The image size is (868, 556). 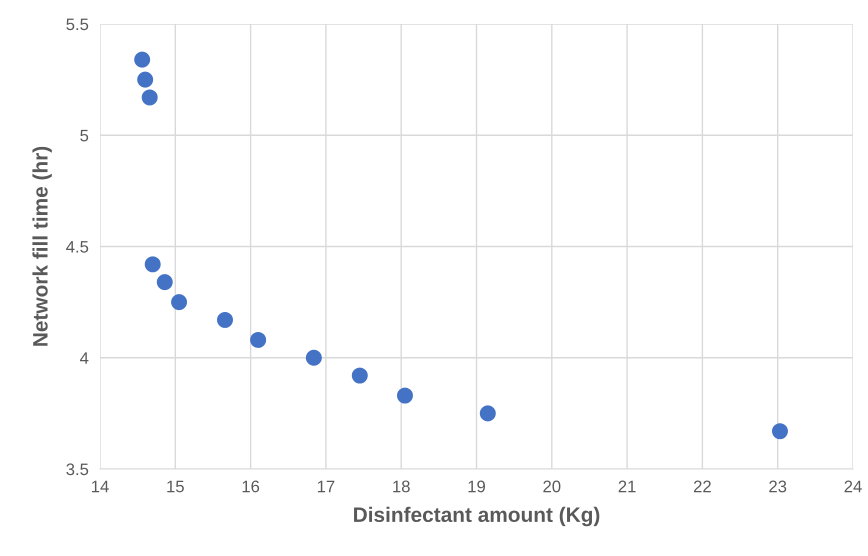 I want to click on y-tick-label: 5, so click(x=84, y=136).